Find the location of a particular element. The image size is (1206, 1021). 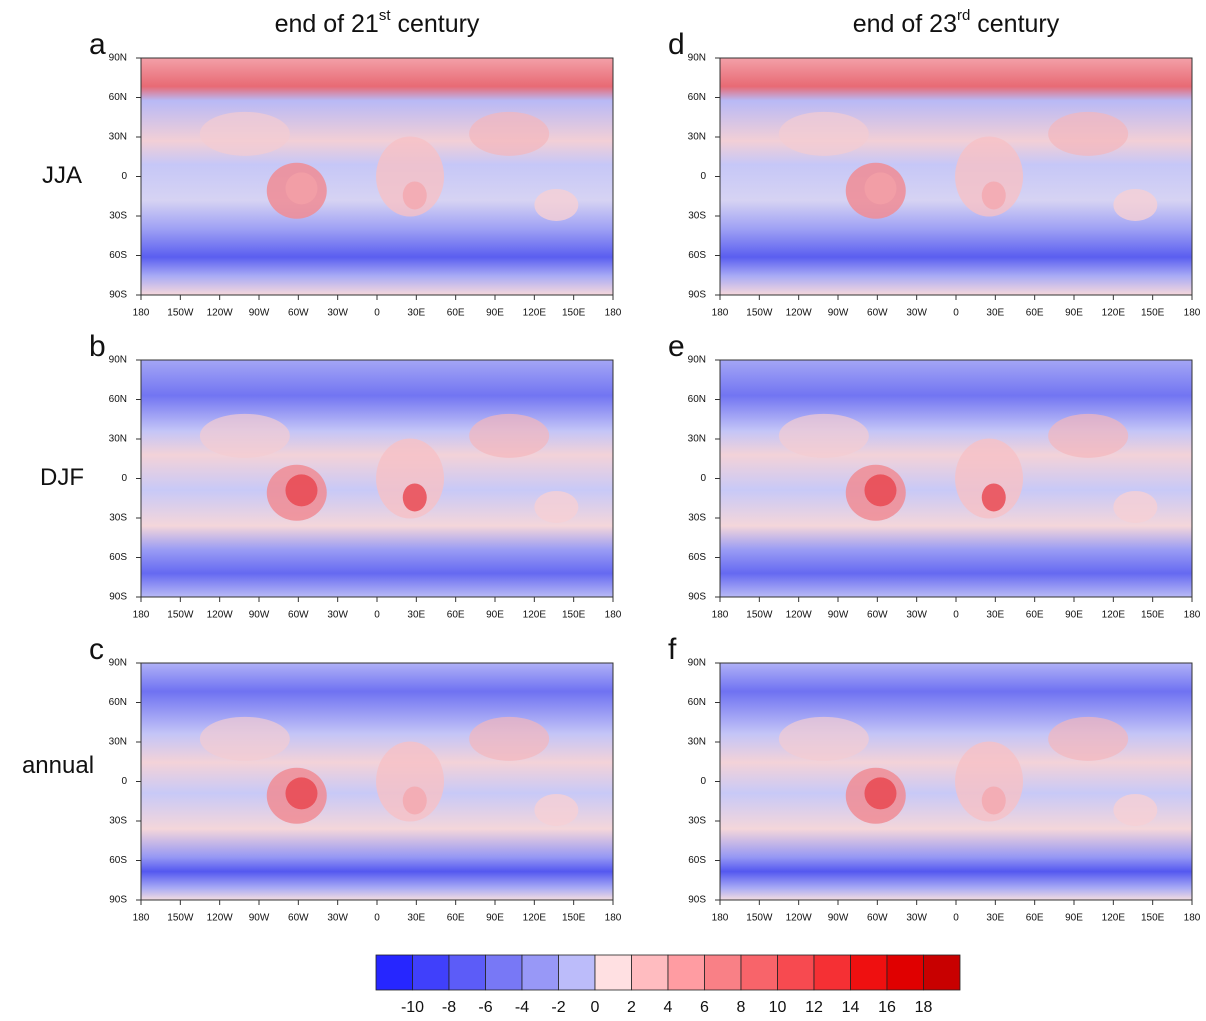

lat-tick-label: 0 is located at coordinates (703, 478).